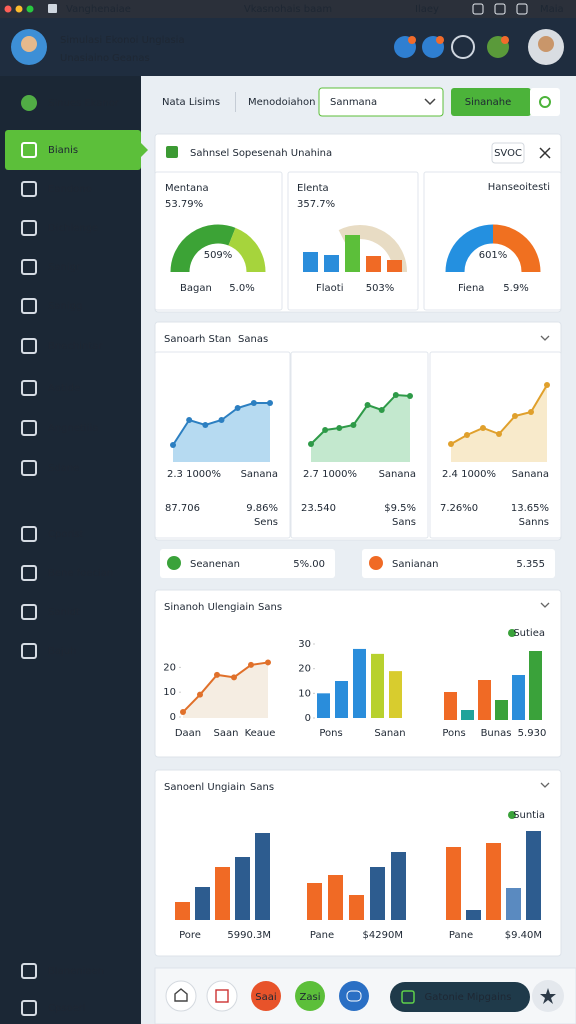  What do you see at coordinates (63, 468) in the screenshot?
I see `sidebar-item: Sdane` at bounding box center [63, 468].